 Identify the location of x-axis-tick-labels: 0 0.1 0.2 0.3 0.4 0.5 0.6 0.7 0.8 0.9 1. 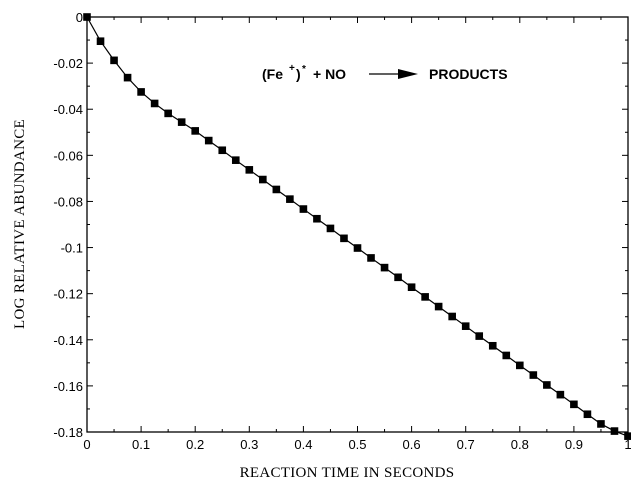
(357, 444).